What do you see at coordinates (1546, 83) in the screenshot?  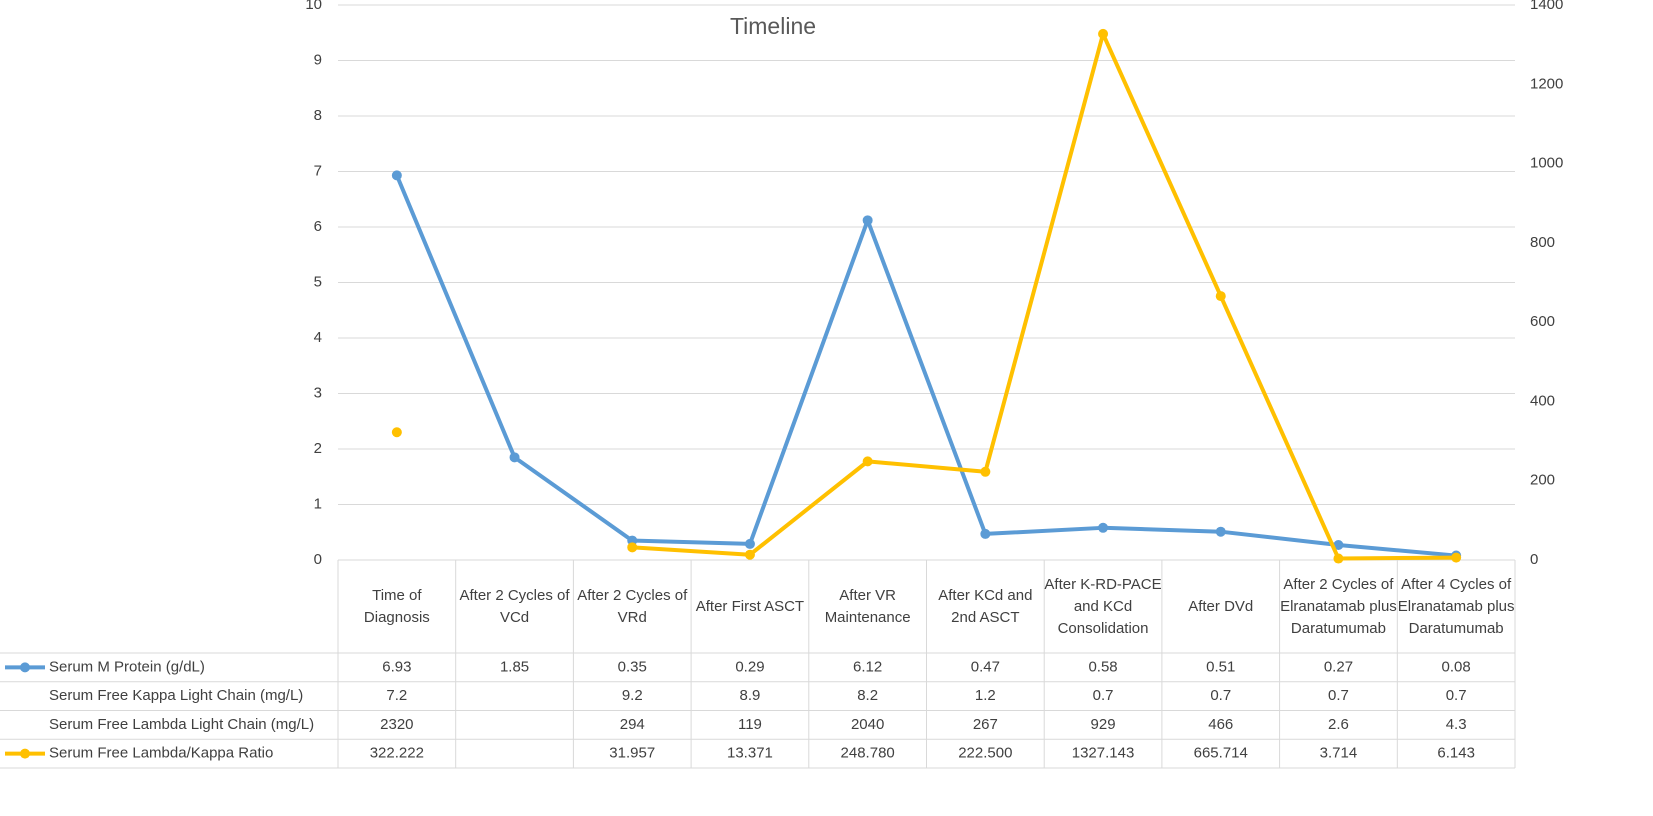 I see `y2-tick-label: 1200` at bounding box center [1546, 83].